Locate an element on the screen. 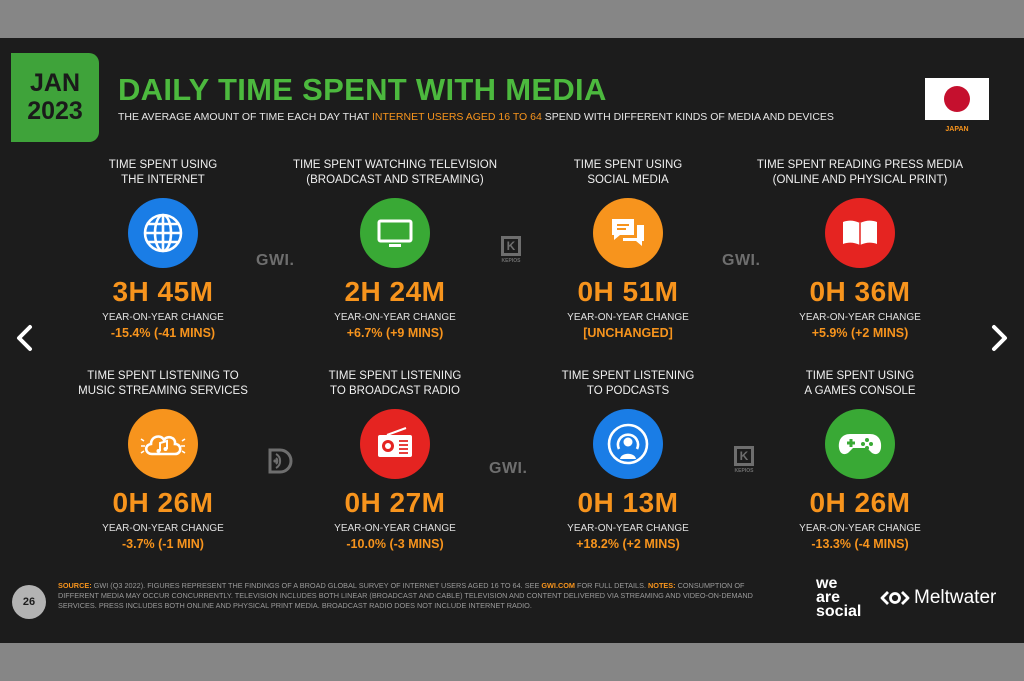 The width and height of the screenshot is (1024, 681). card-label: TIME SPENT USING SOCIAL MEDIA is located at coordinates (628, 172).